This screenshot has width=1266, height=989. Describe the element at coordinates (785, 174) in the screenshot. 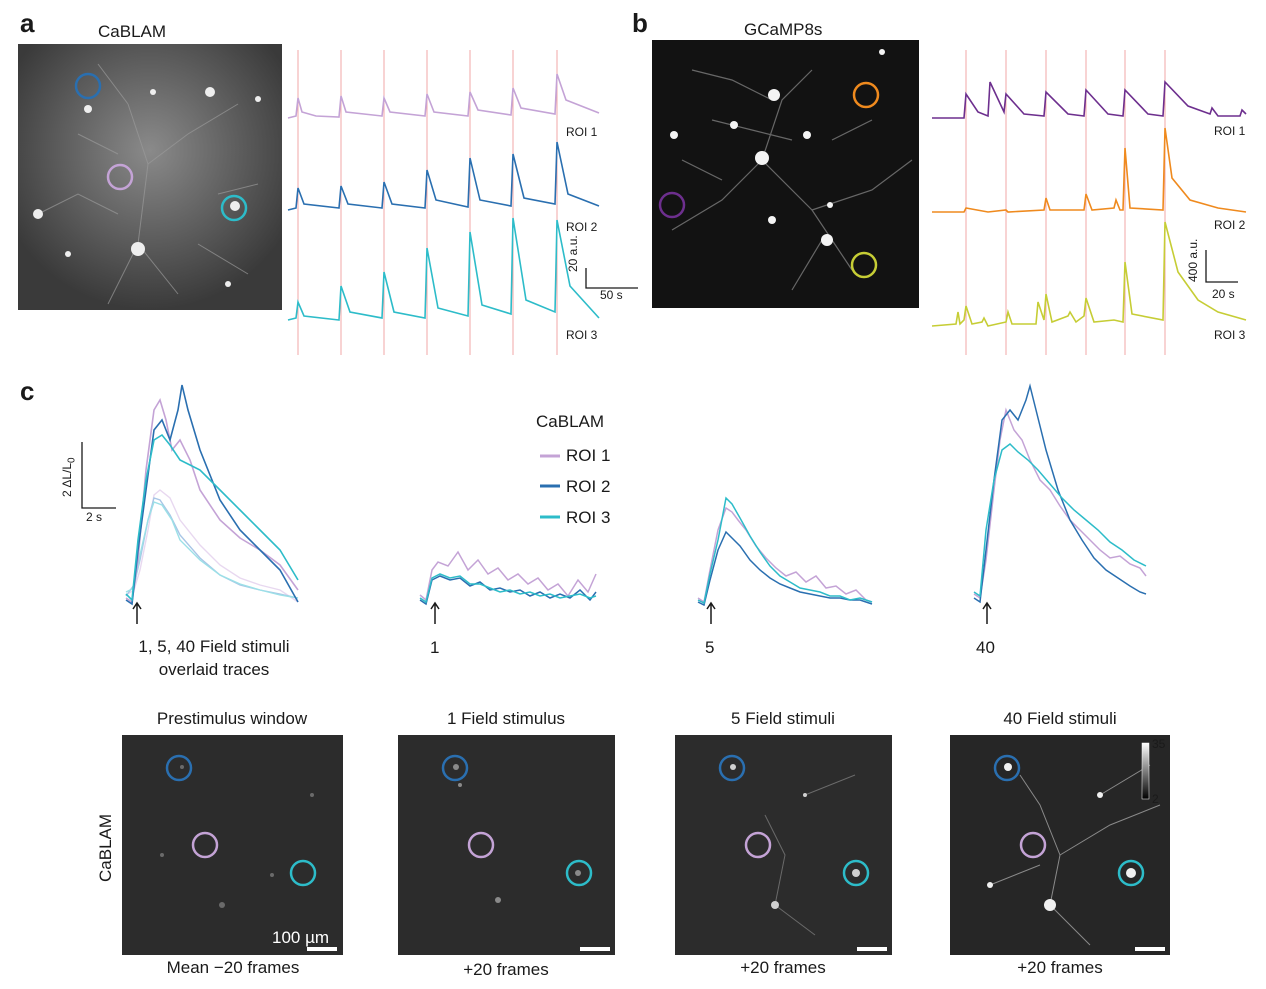

I see `gcamp-micrograph` at that location.